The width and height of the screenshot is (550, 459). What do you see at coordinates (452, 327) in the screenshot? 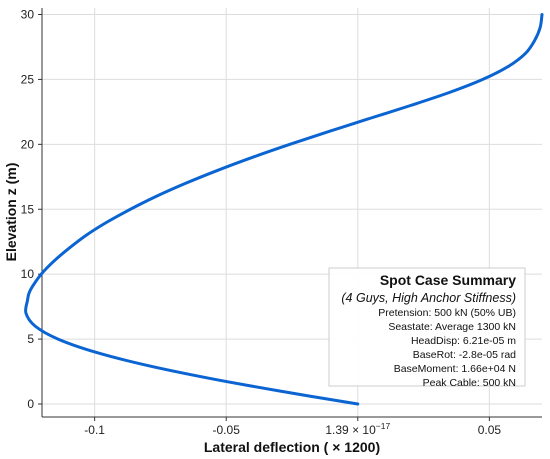
I see `legend-line-seastate: Seastate: Average 1300 kN` at bounding box center [452, 327].